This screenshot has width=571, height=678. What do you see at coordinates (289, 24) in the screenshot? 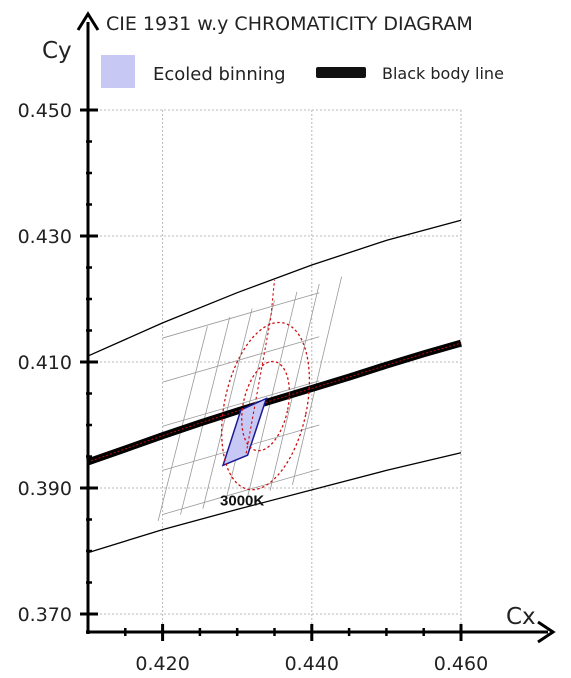
I see `chart-title: CIE 1931 w.y CHROMATICITY DIAGRAM` at bounding box center [289, 24].